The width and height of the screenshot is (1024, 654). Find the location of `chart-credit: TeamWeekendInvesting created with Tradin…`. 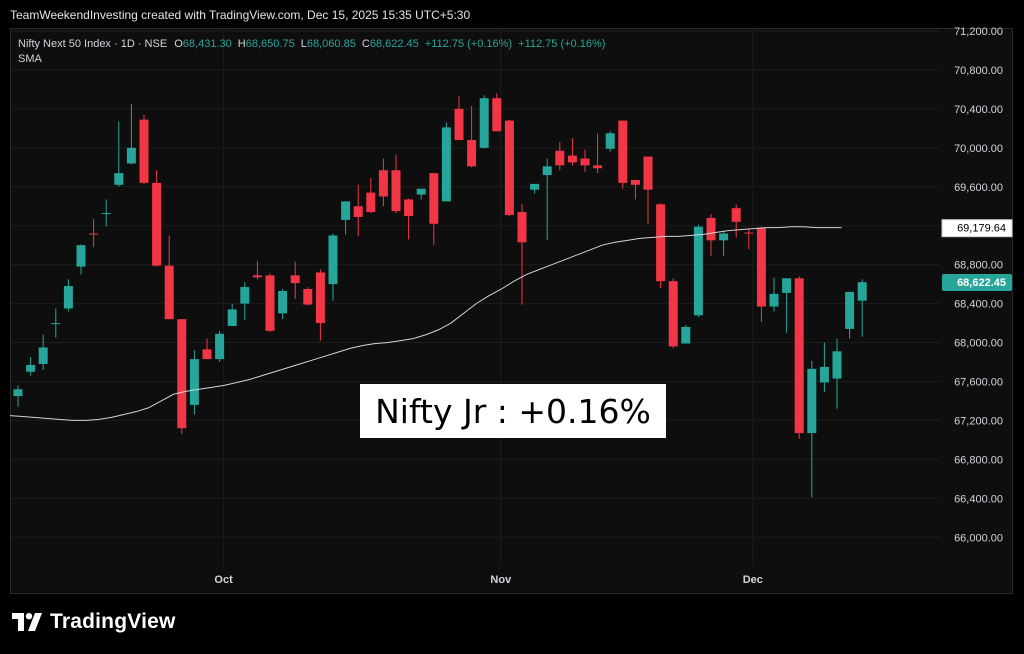

chart-credit: TeamWeekendInvesting created with Tradin… is located at coordinates (240, 15).